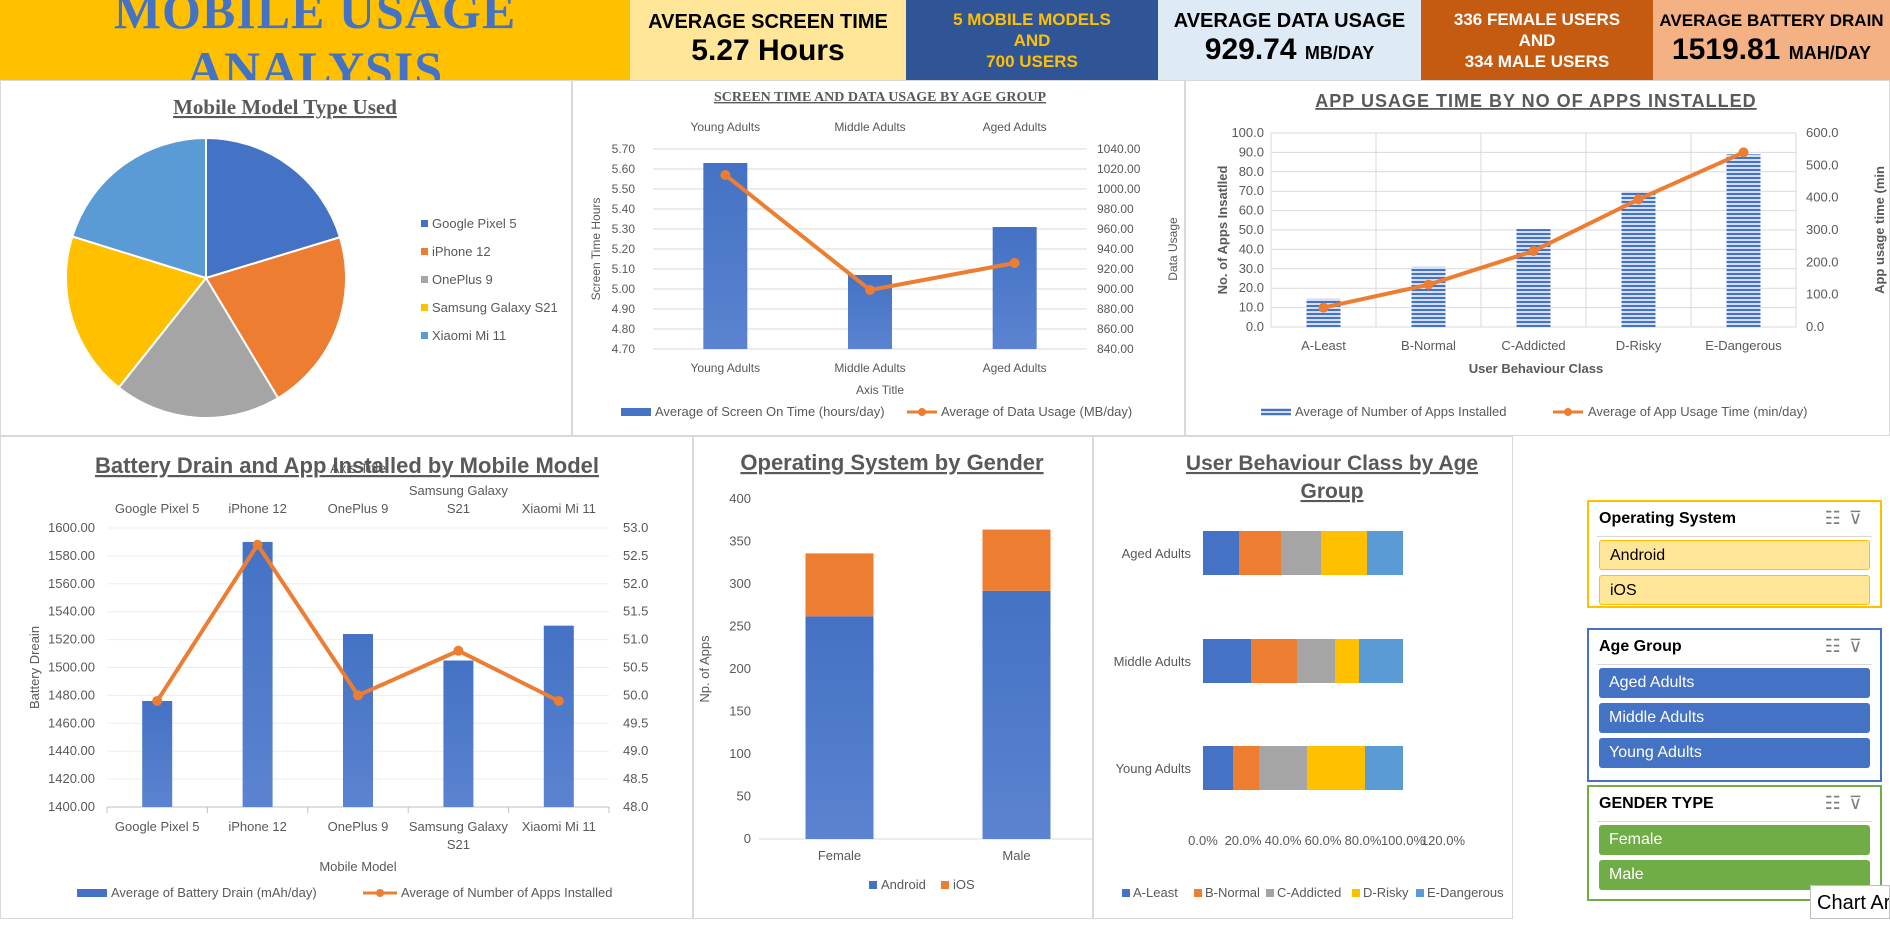 This screenshot has height=925, width=1890. What do you see at coordinates (1332, 491) in the screenshot?
I see `behaviour-chart-title-line2: Group` at bounding box center [1332, 491].